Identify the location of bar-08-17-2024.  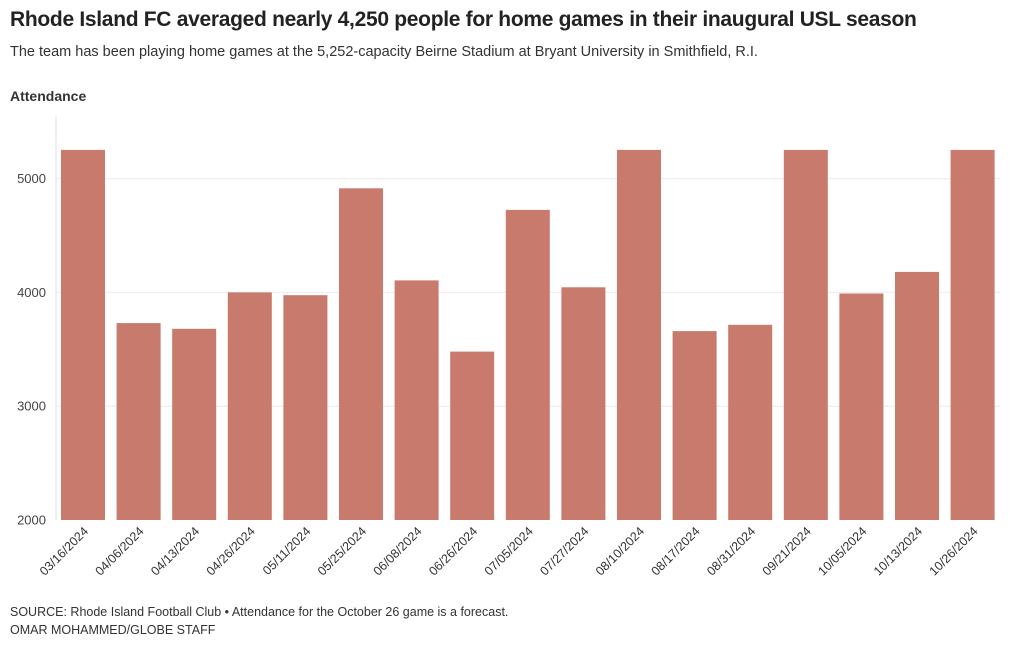
(694, 425).